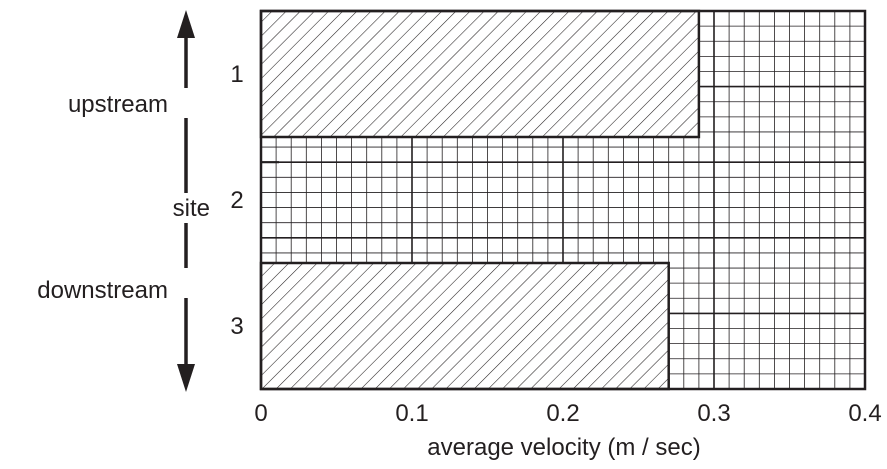  Describe the element at coordinates (191, 208) in the screenshot. I see `y-axis-label: site` at that location.